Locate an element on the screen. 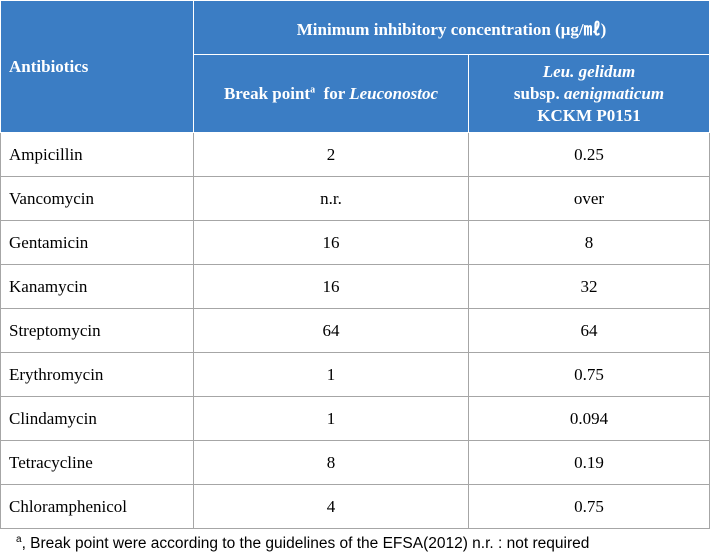  header-text: Minimum inhibitory concentration (μg/㎖) is located at coordinates (451, 29).